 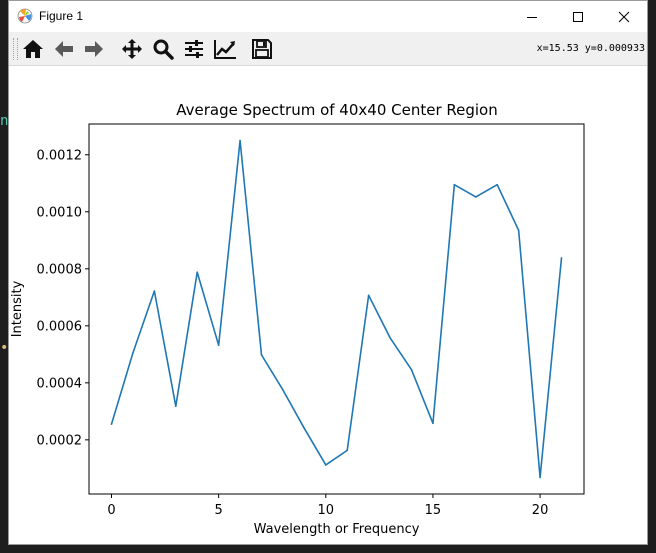 I want to click on forward-button, so click(x=94, y=49).